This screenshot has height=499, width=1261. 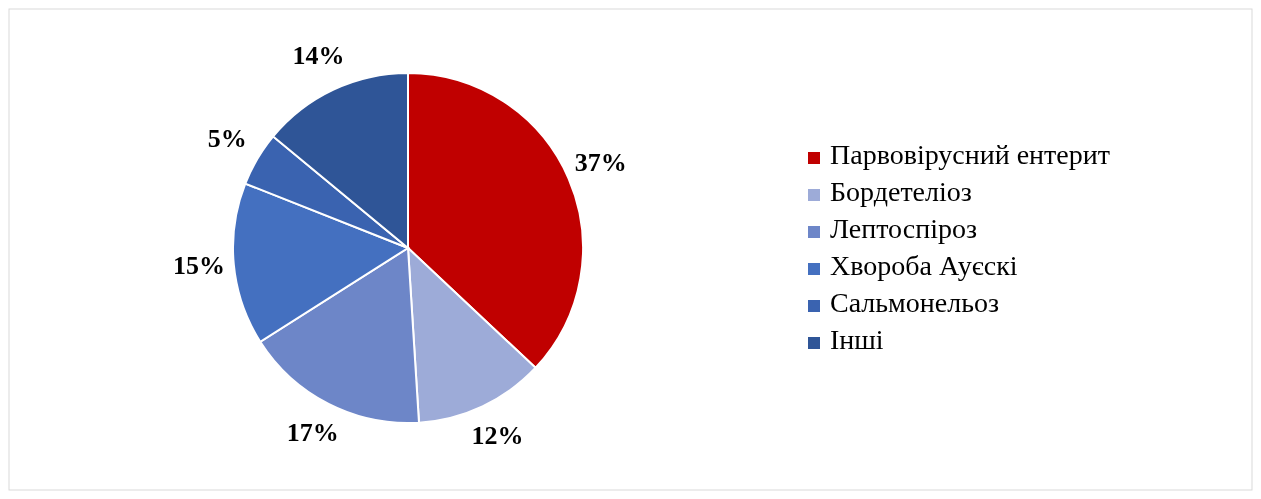 What do you see at coordinates (857, 340) in the screenshot?
I see `legend-label: Інші` at bounding box center [857, 340].